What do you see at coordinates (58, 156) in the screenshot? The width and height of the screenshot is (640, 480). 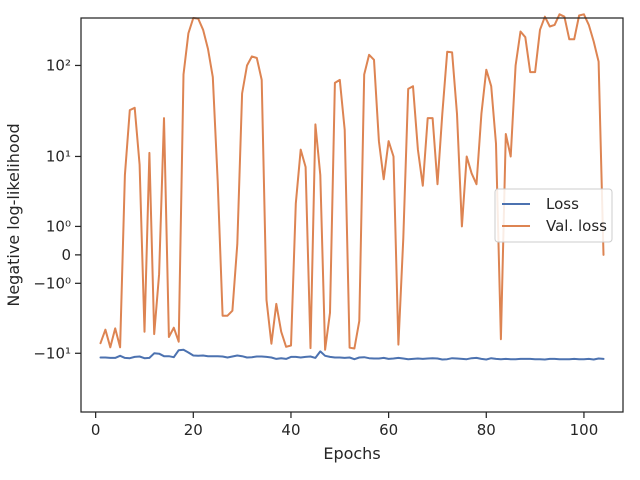 I see `y-tick-label: 10¹` at bounding box center [58, 156].